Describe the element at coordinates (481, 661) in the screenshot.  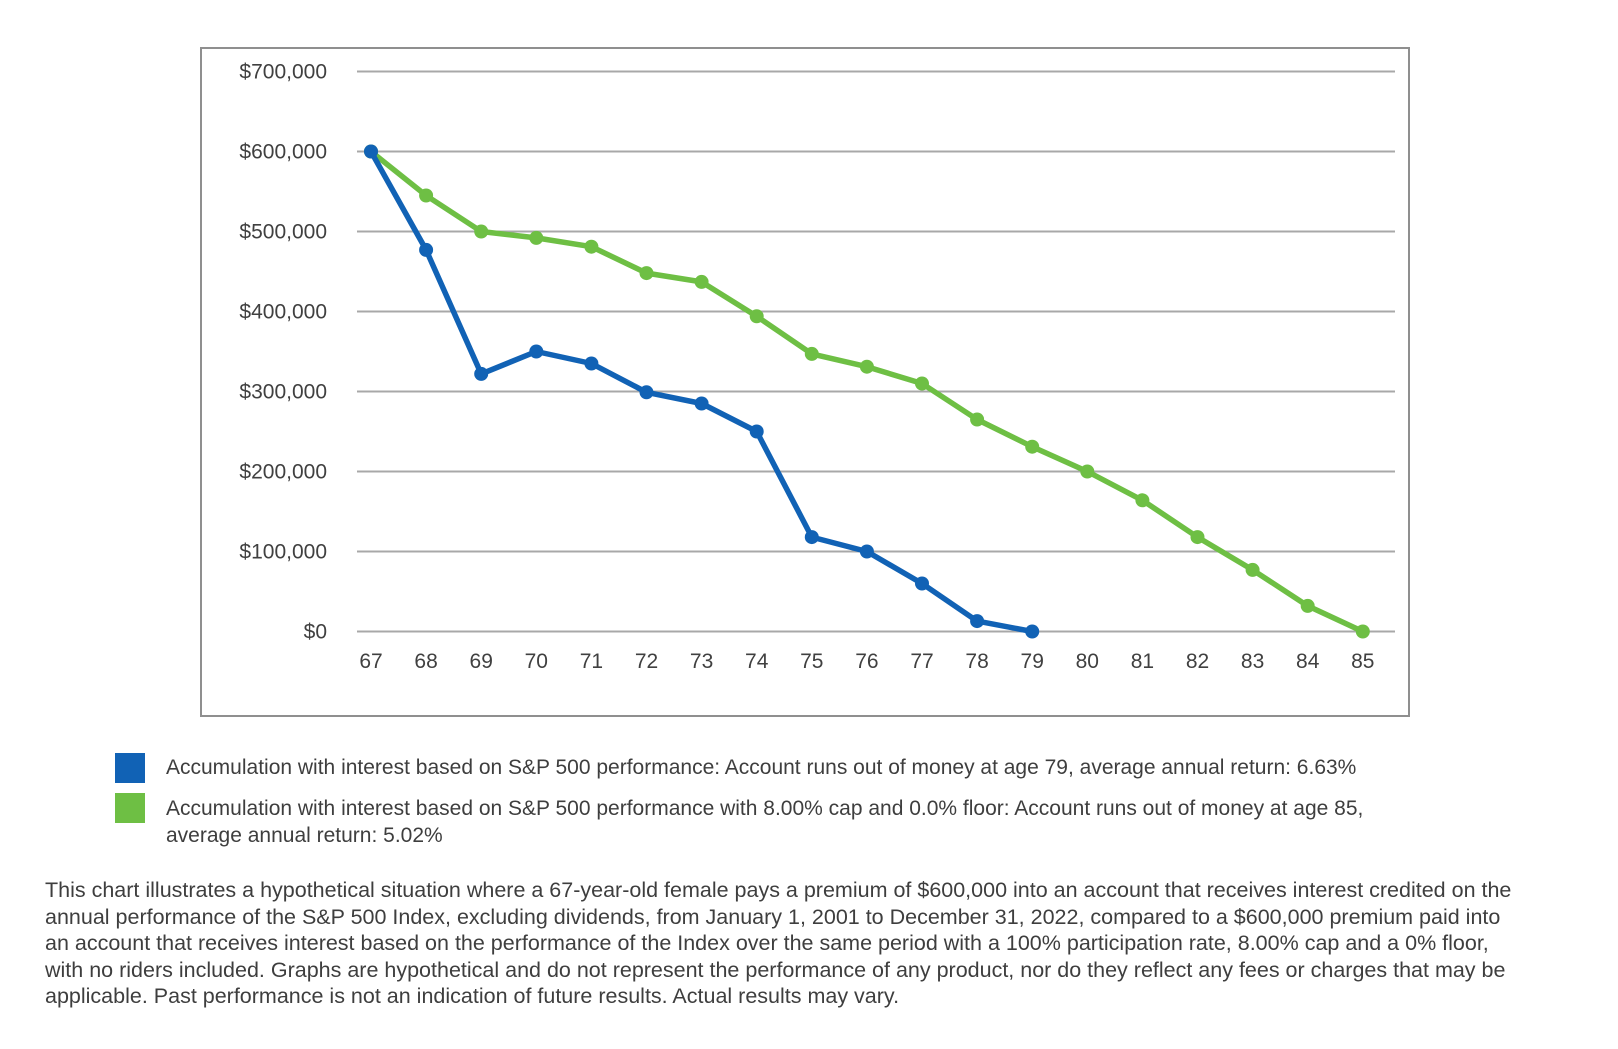
I see `x-axis-tick-label: 69` at that location.